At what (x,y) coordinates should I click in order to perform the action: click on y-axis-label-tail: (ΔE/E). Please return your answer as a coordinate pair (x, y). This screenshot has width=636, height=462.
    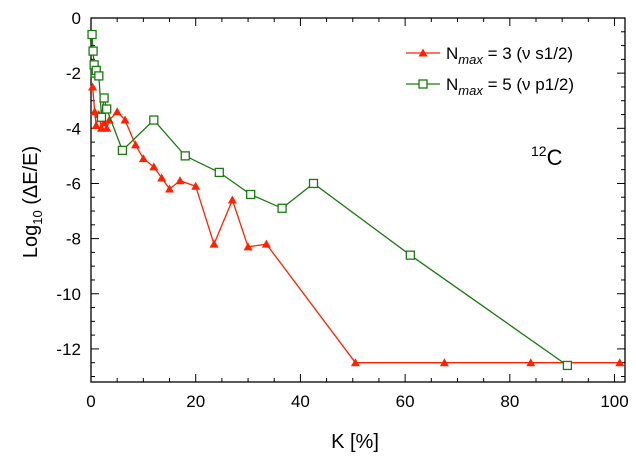
    Looking at the image, I should click on (31, 178).